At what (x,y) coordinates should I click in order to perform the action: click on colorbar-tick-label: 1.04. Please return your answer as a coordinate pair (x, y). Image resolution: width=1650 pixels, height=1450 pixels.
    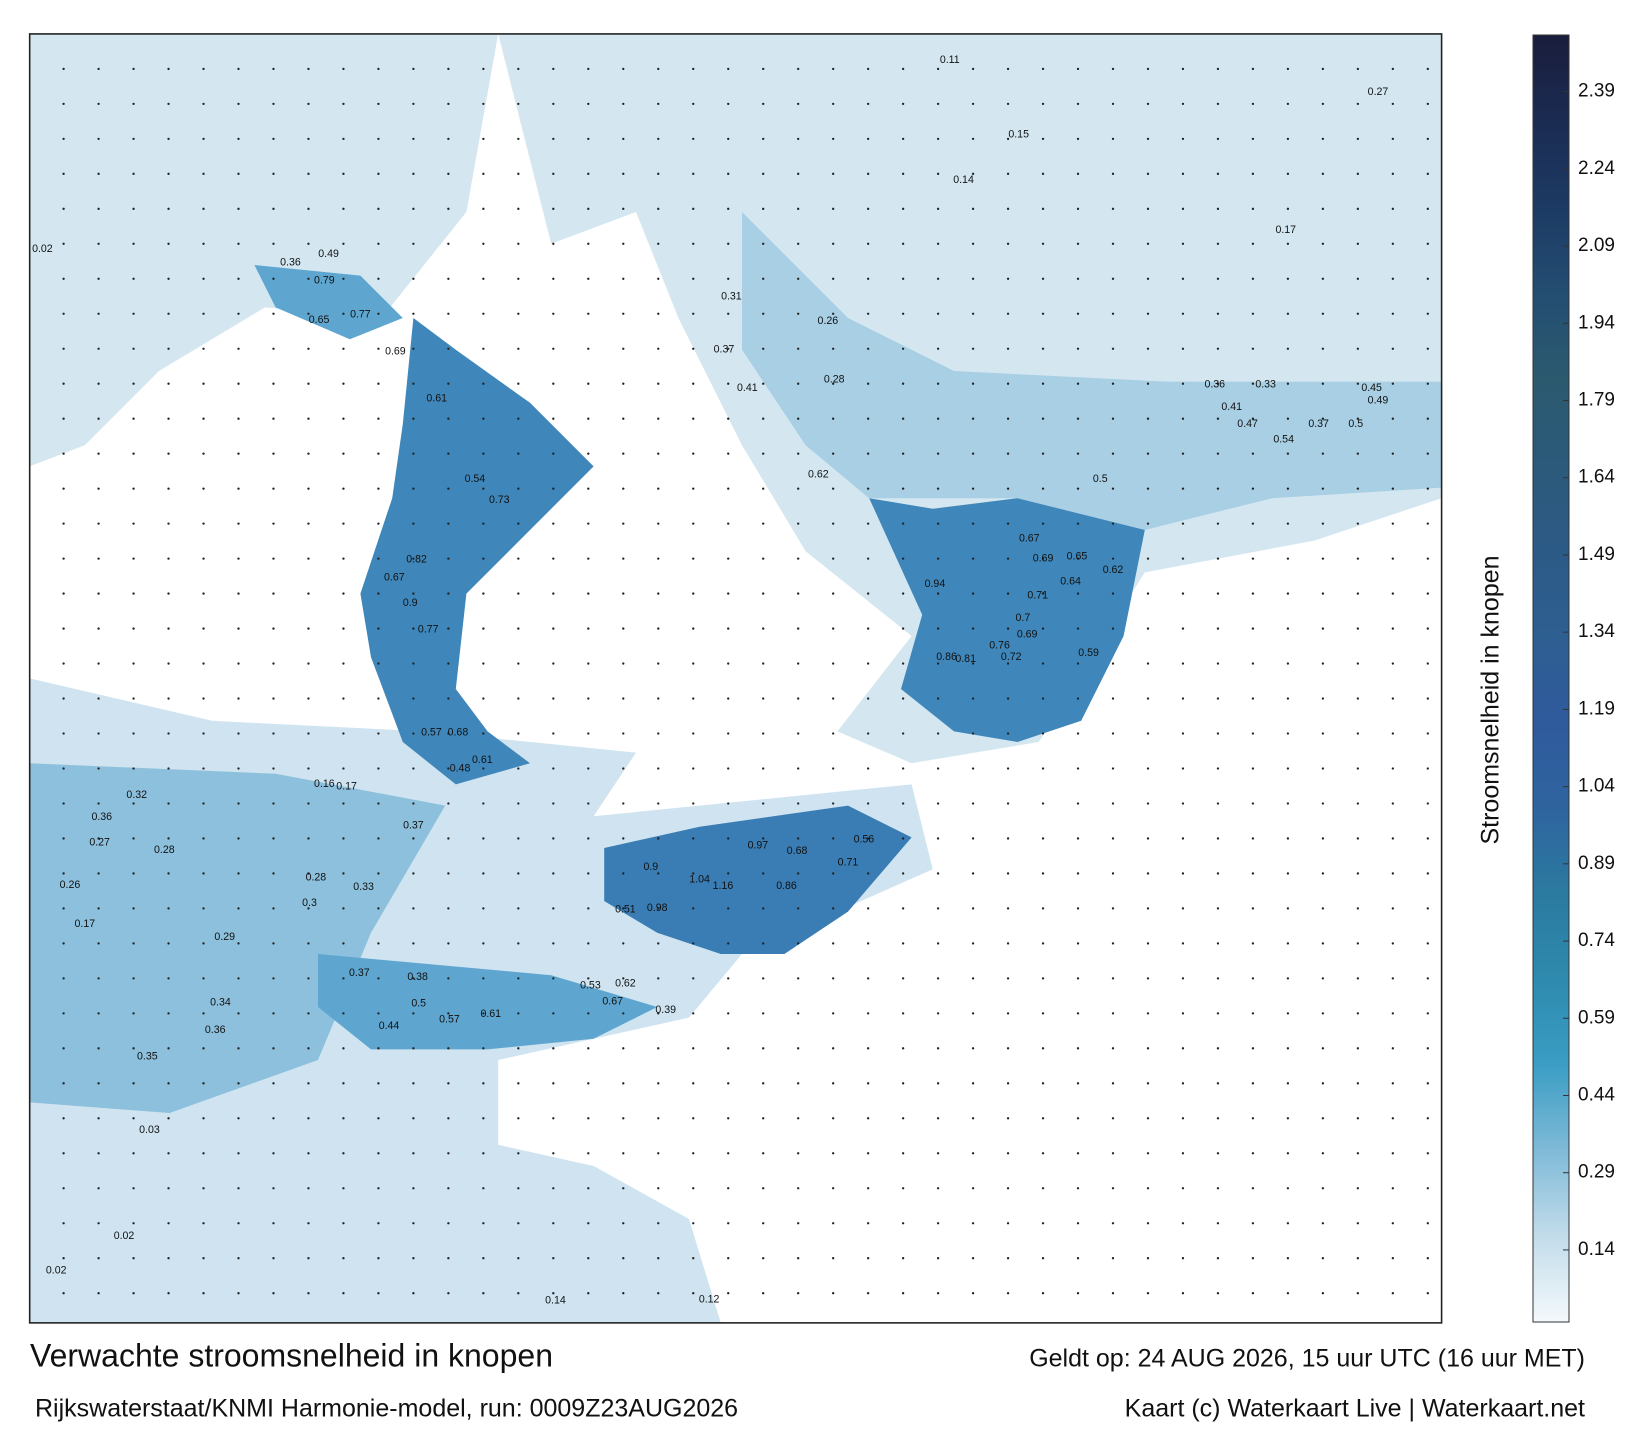
    Looking at the image, I should click on (1596, 786).